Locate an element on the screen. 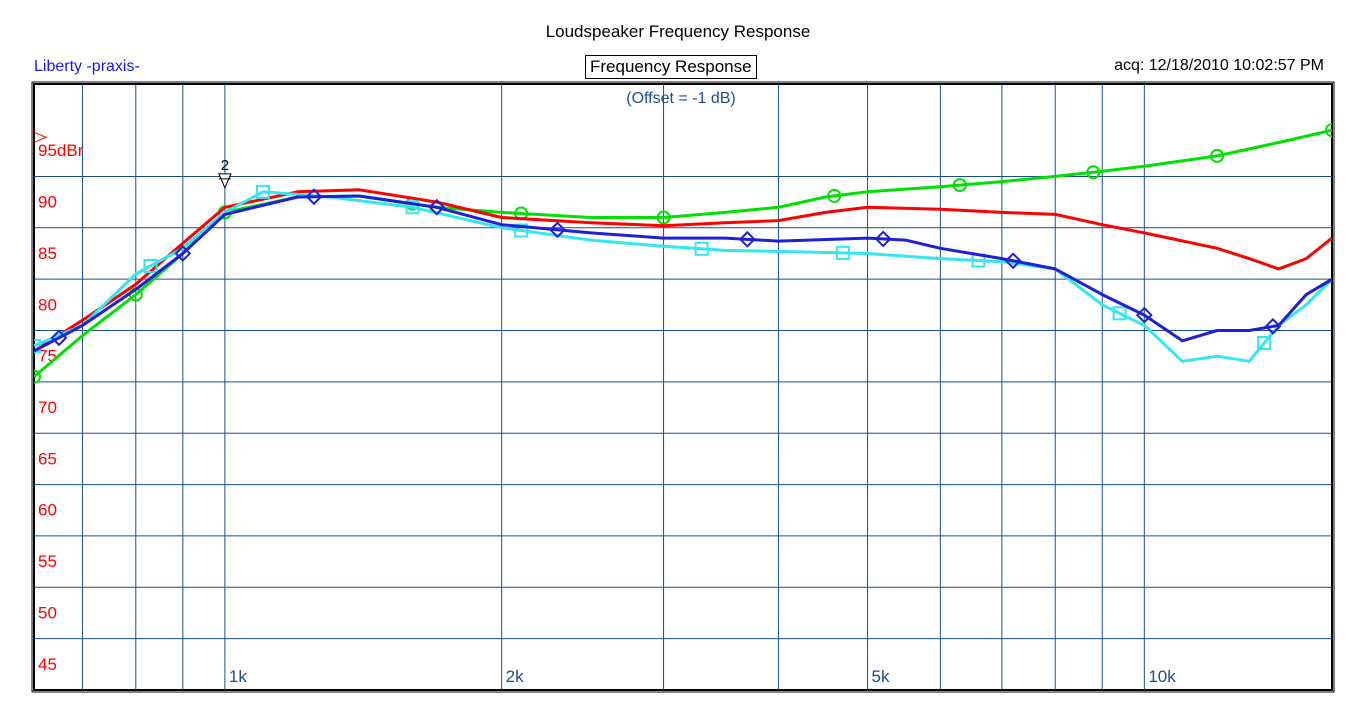 The height and width of the screenshot is (714, 1356). acquisition-timestamp: acq: 12/18/2010 10:02:57 PM is located at coordinates (1219, 65).